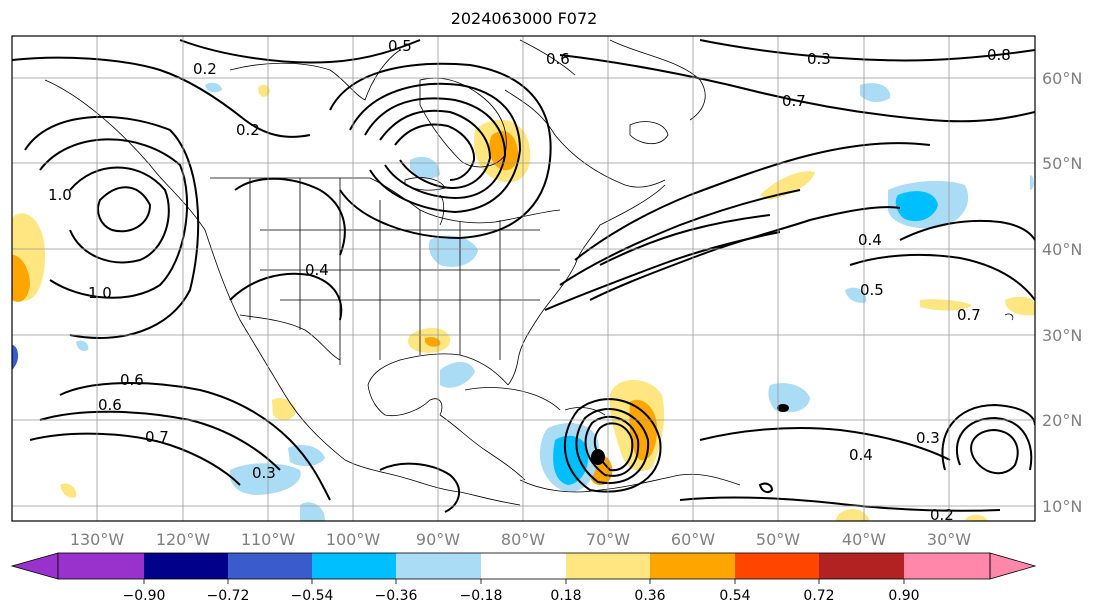 The image size is (1105, 615). I want to click on lon-label: 100°W, so click(353, 539).